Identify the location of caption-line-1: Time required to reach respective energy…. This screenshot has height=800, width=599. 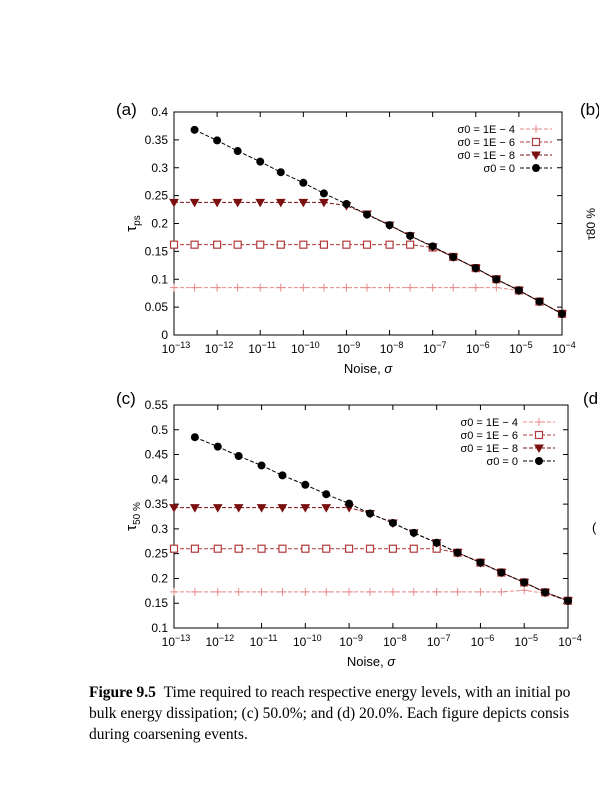
(367, 692).